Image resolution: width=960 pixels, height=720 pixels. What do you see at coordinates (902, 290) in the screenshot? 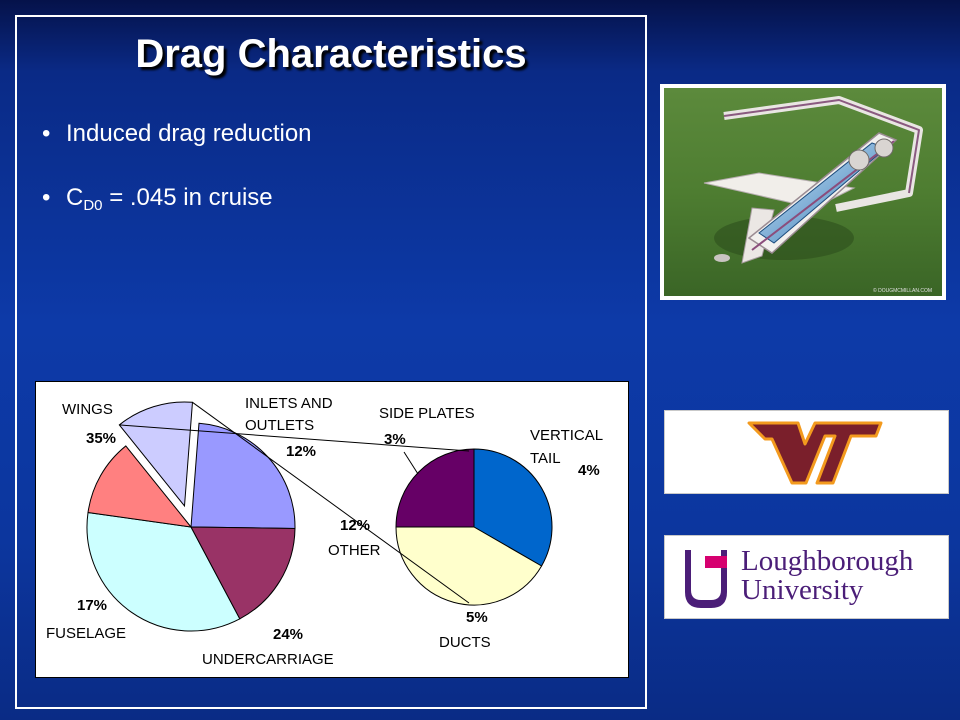
I see `photo-caption: © DOUGMCMILLAN.COM` at bounding box center [902, 290].